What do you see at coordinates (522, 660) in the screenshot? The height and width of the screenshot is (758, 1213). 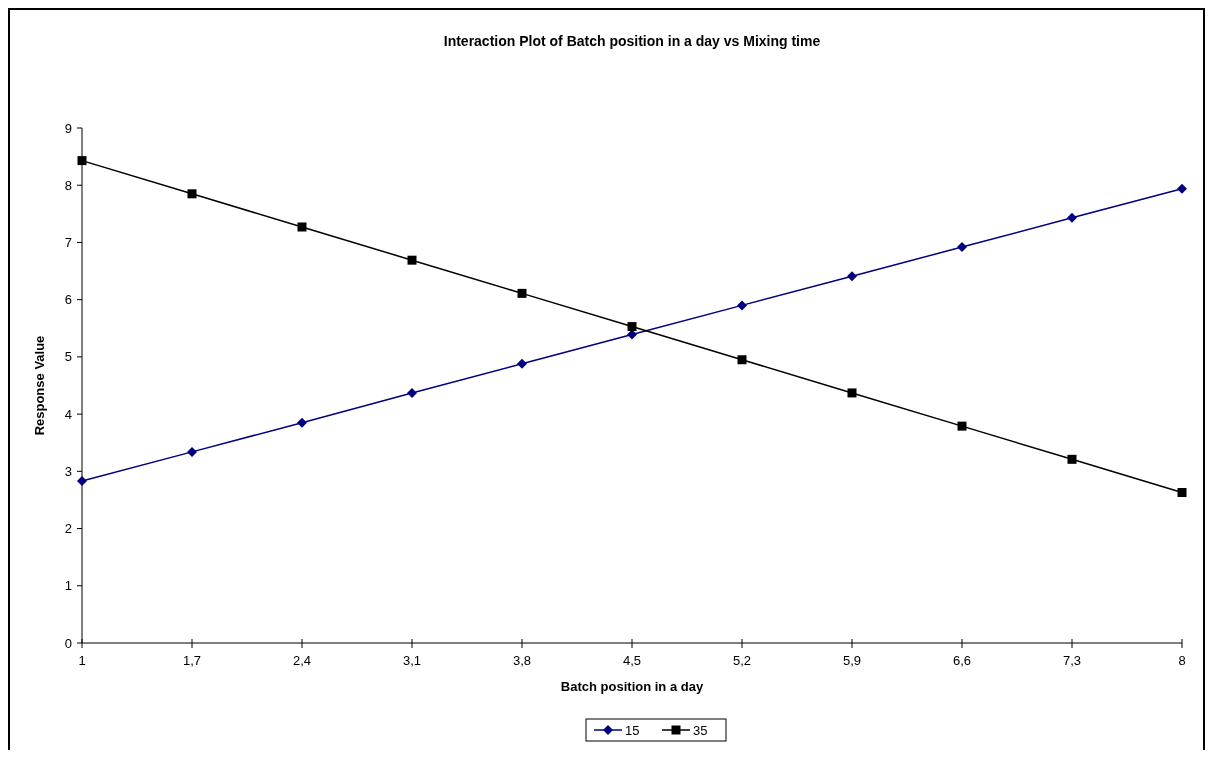 I see `x-tick-label: 3,8` at bounding box center [522, 660].